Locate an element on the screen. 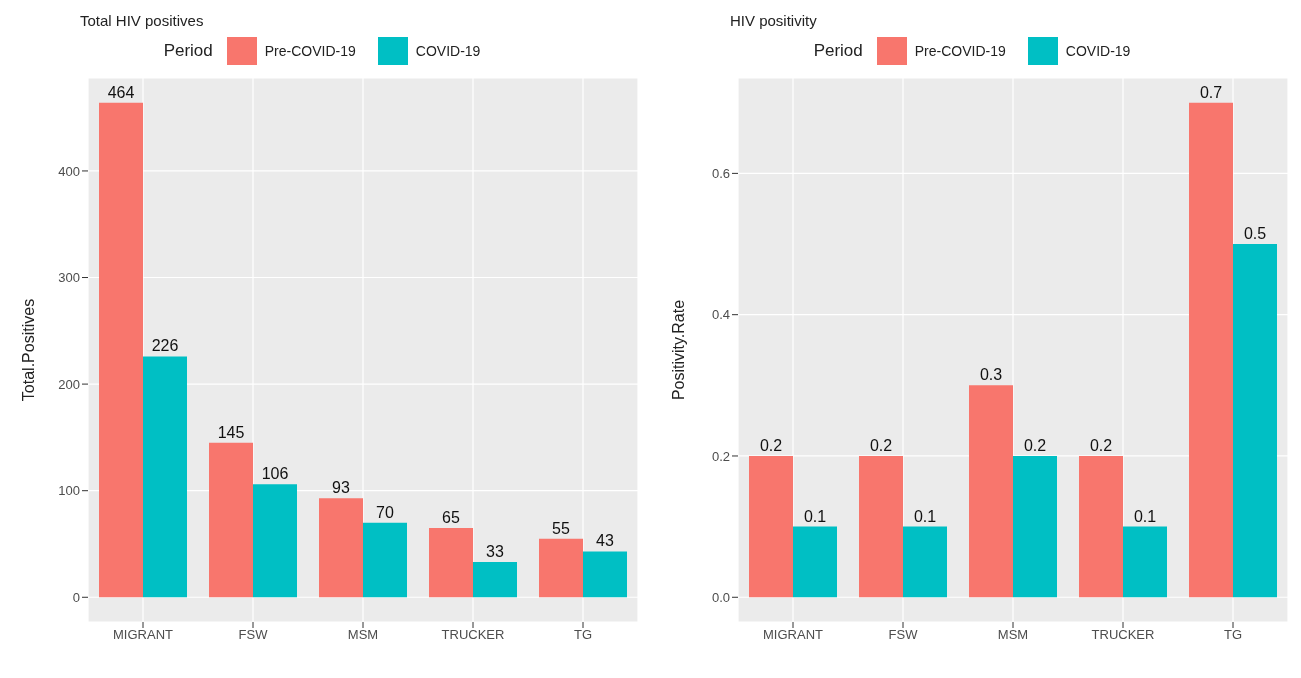  data-label: 33 is located at coordinates (495, 552).